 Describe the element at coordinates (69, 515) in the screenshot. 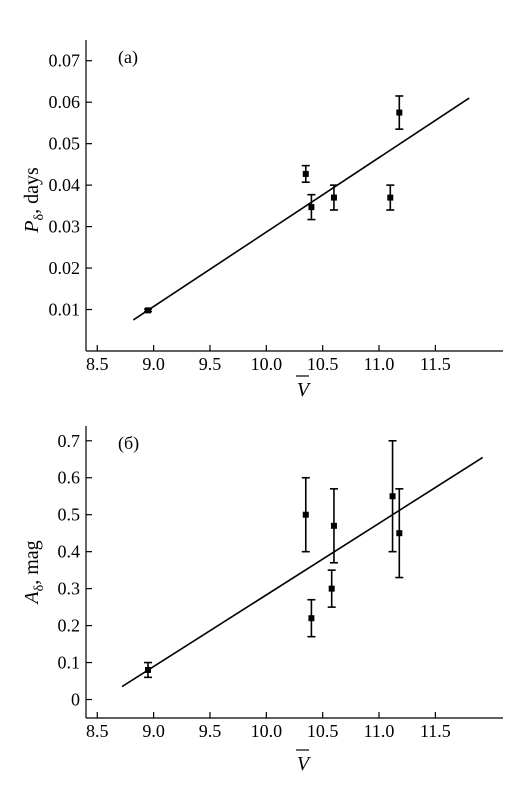

I see `panel-b-y-tick-label: 0.5` at that location.